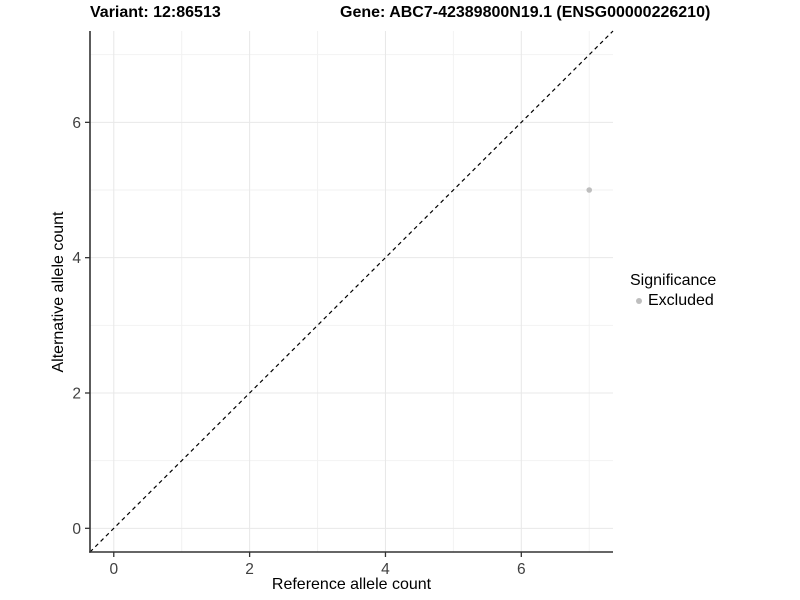 The image size is (800, 600). Describe the element at coordinates (155, 12) in the screenshot. I see `plot-title-variant: Variant: 12:86513` at that location.